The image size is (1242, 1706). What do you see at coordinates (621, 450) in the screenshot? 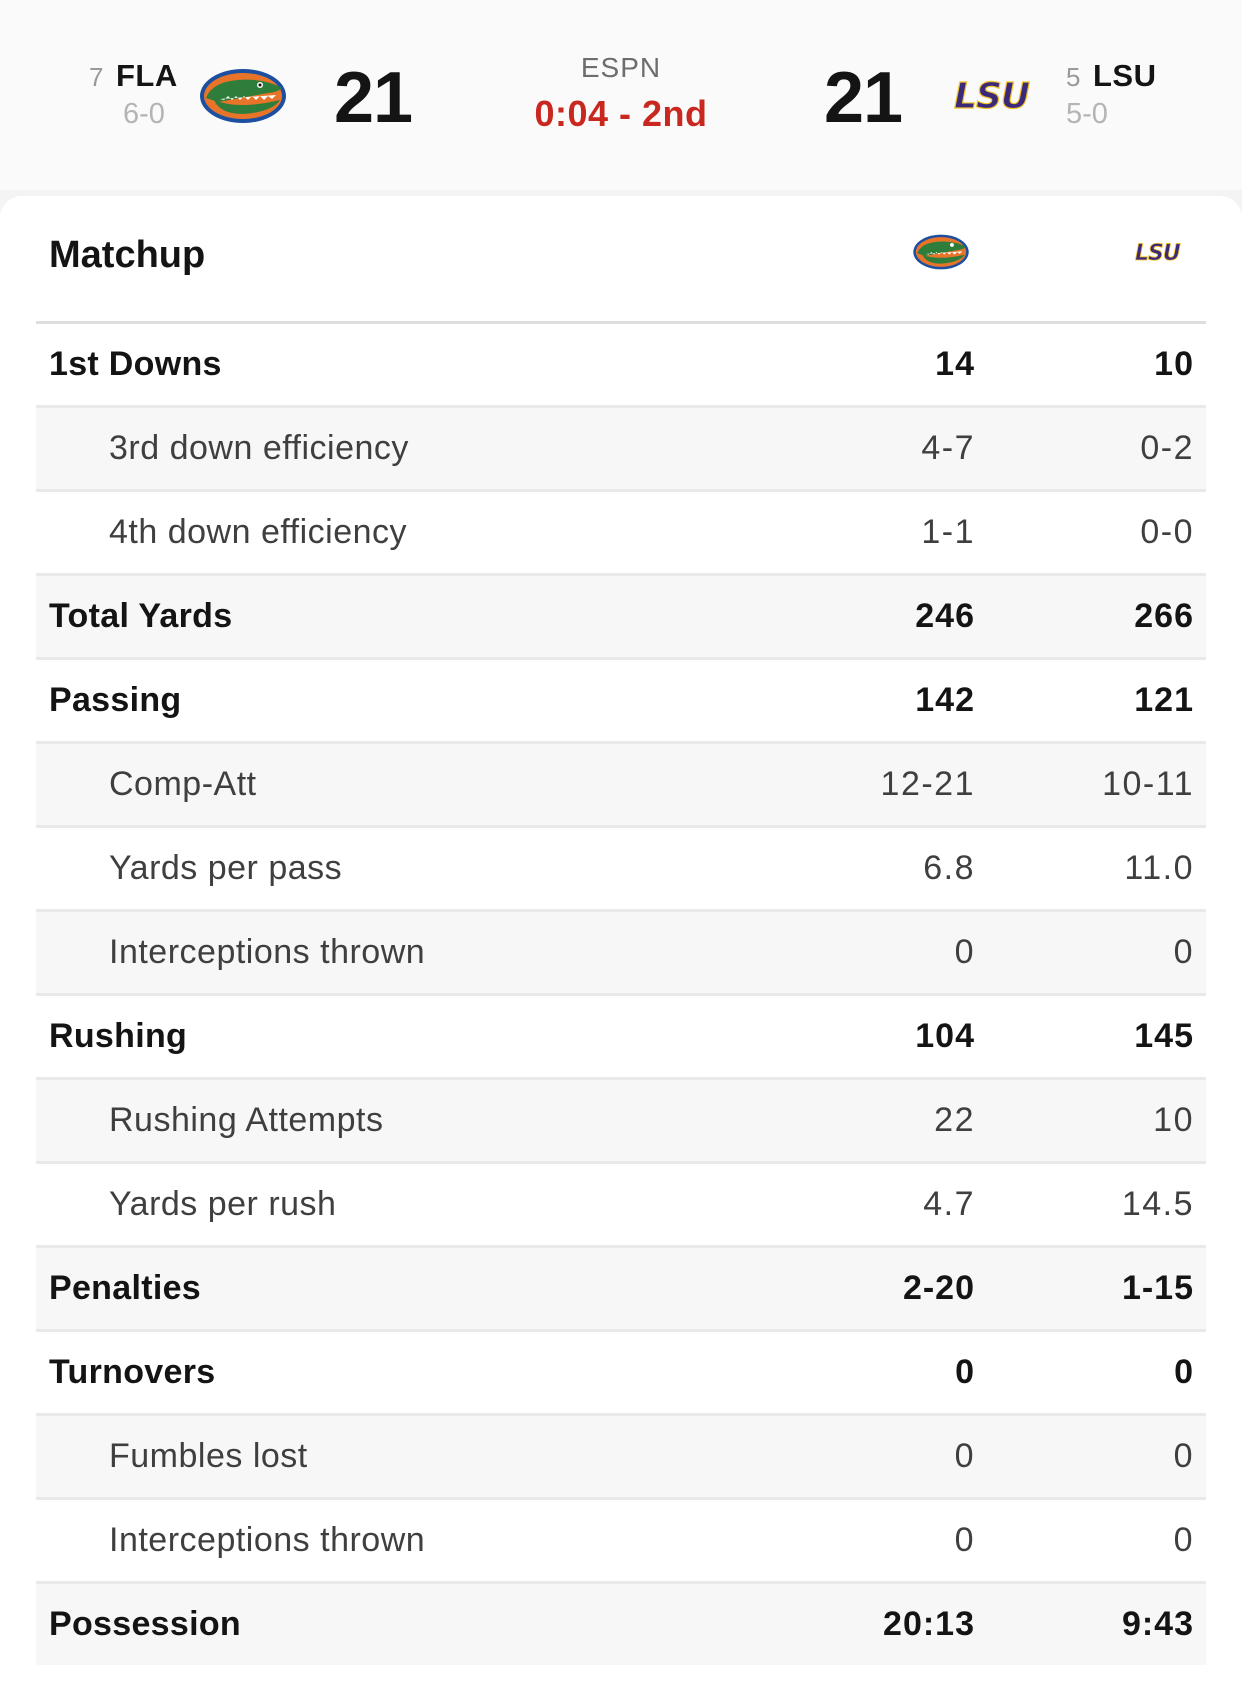
I see `stat-row: 3rd down efficiency 4-7 0-2` at bounding box center [621, 450].